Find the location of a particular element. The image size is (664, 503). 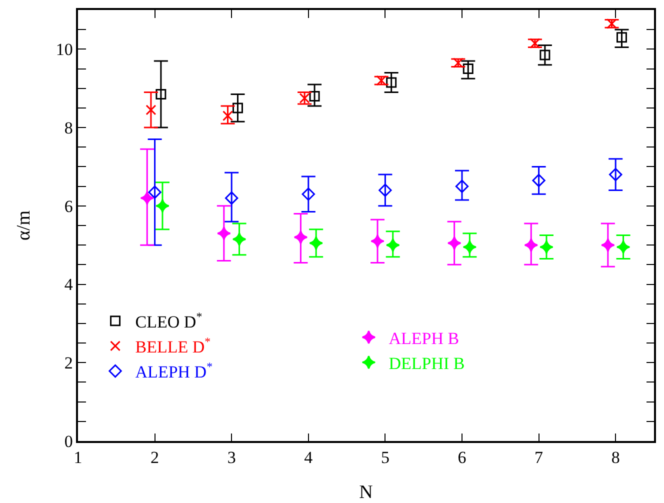

x-tick-label: 2 is located at coordinates (155, 458).